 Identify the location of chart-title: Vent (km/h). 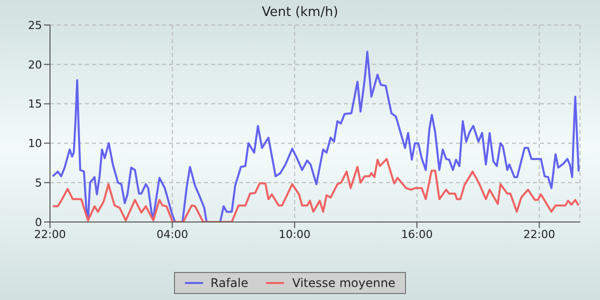
(300, 12).